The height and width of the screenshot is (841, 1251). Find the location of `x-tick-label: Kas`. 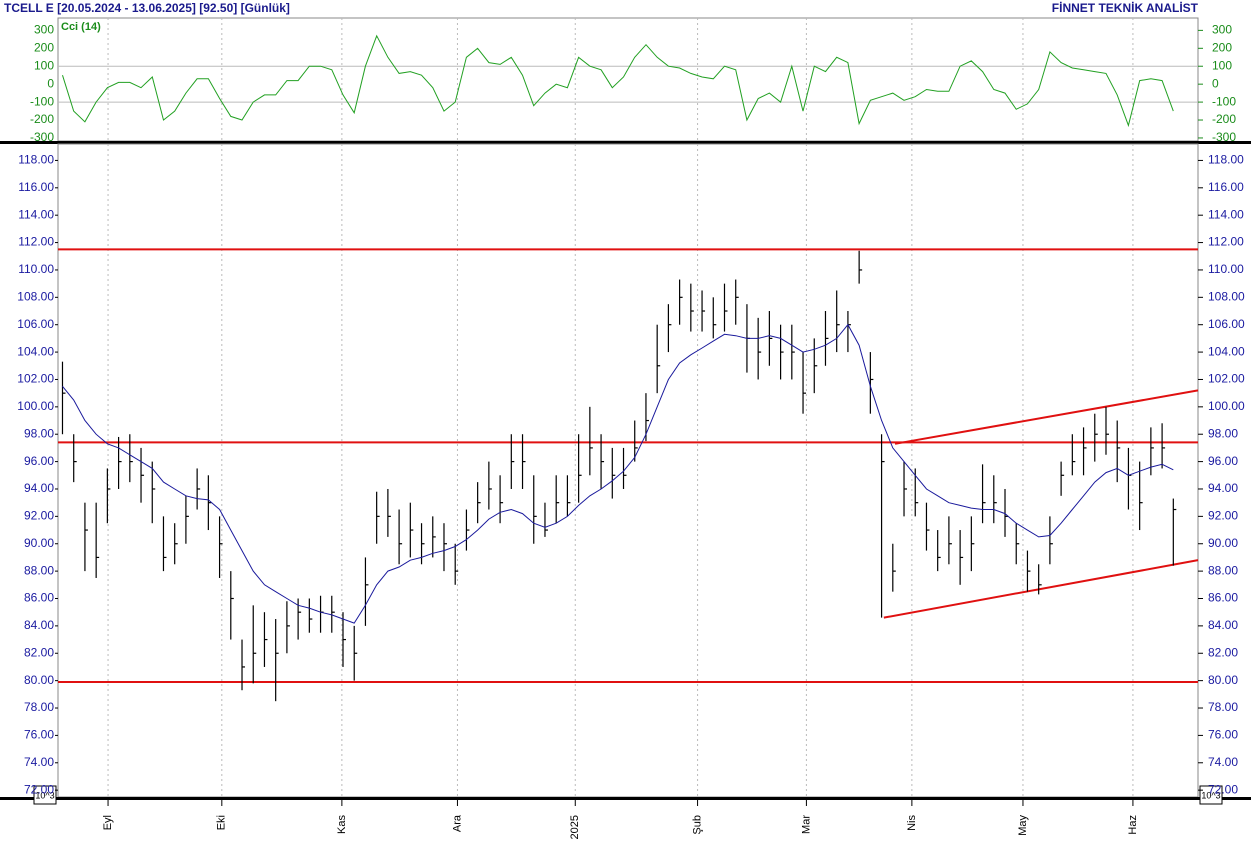

x-tick-label: Kas is located at coordinates (342, 824).